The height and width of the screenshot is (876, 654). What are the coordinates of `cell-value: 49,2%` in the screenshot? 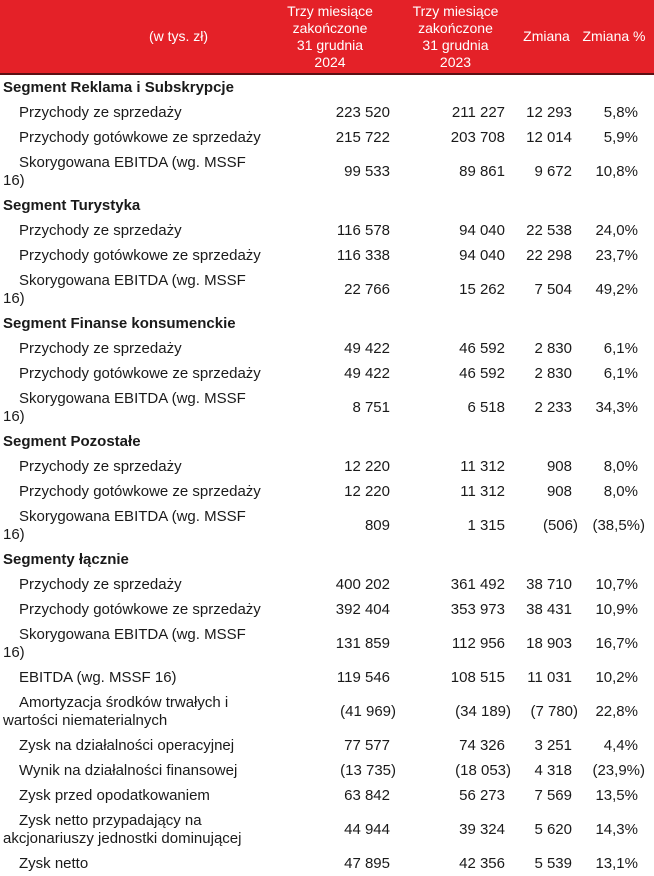 It's located at (616, 289).